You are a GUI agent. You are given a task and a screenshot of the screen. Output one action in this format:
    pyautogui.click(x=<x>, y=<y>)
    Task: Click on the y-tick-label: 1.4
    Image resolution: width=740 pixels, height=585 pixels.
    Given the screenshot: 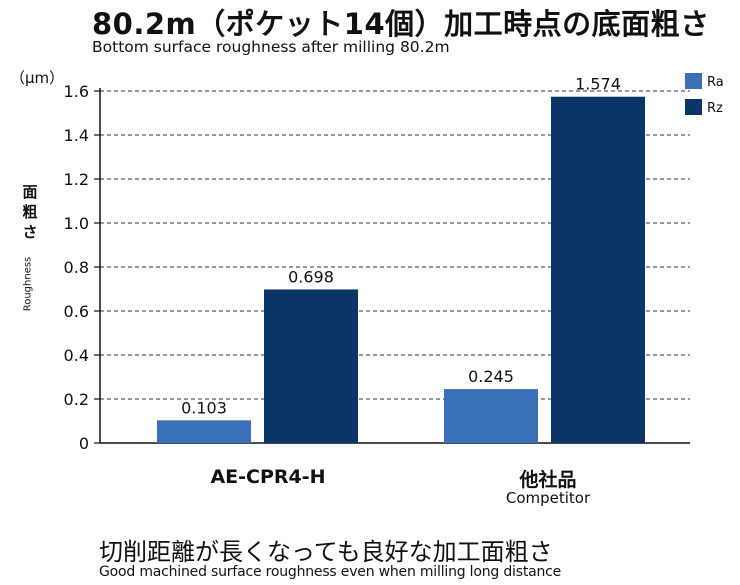 What is the action you would take?
    pyautogui.click(x=76, y=135)
    